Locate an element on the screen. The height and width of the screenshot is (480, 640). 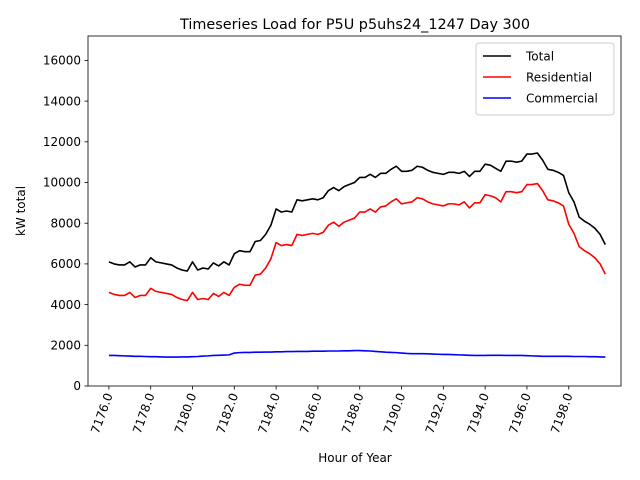
y-tick-label: 6000 is located at coordinates (65, 264).